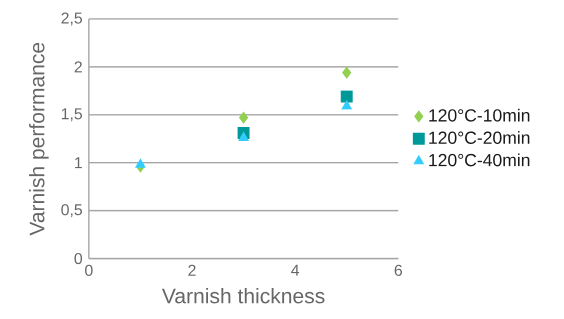 Image resolution: width=564 pixels, height=319 pixels. Describe the element at coordinates (78, 258) in the screenshot. I see `y-tick-label: 0` at that location.